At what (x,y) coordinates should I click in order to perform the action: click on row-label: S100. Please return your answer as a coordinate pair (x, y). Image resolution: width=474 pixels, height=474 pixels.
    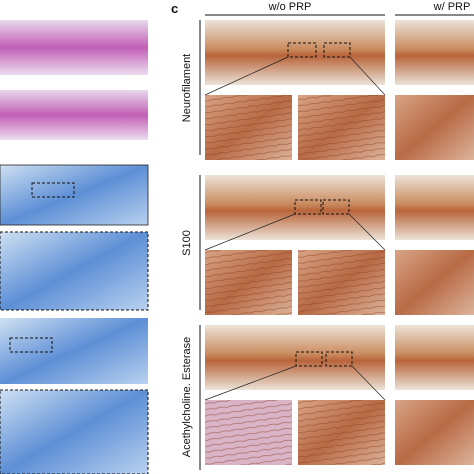
    Looking at the image, I should click on (187, 243).